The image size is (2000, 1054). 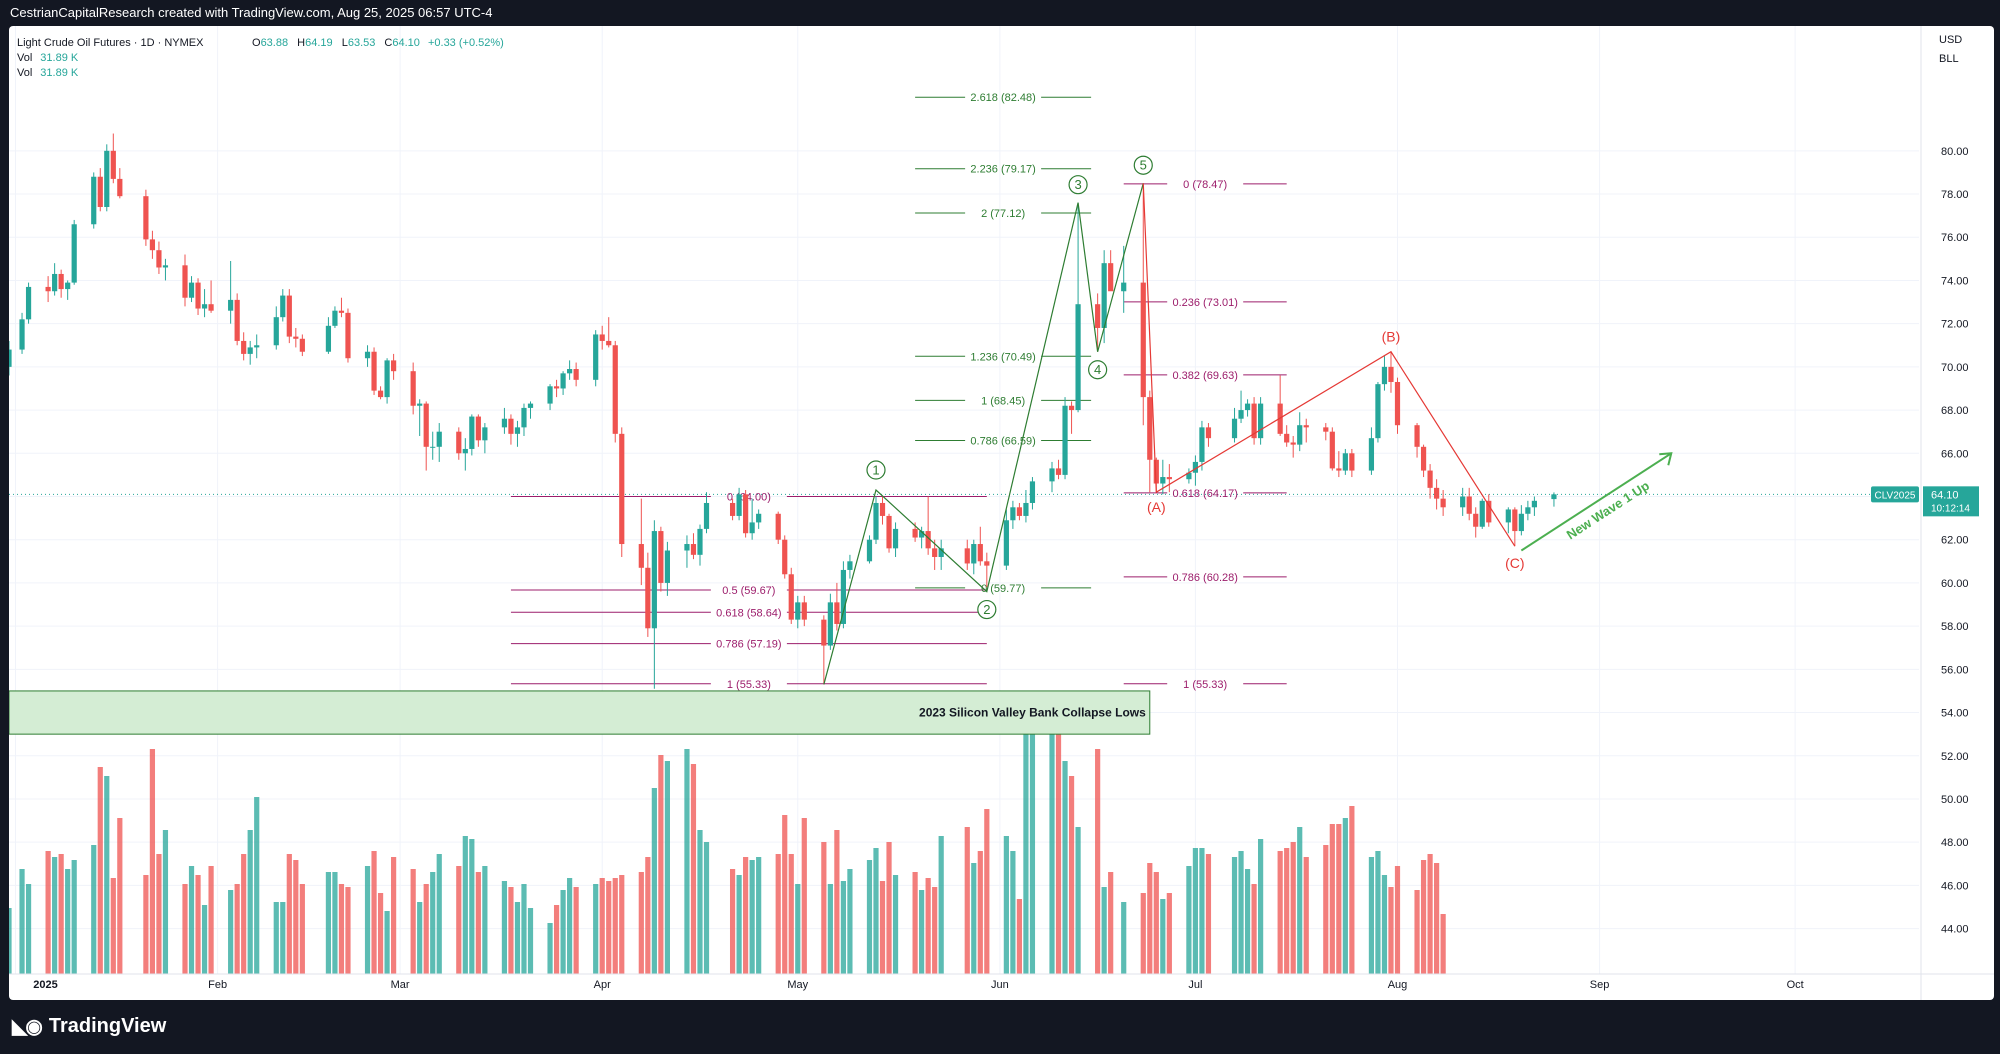 What do you see at coordinates (1950, 40) in the screenshot?
I see `currency-label: USD` at bounding box center [1950, 40].